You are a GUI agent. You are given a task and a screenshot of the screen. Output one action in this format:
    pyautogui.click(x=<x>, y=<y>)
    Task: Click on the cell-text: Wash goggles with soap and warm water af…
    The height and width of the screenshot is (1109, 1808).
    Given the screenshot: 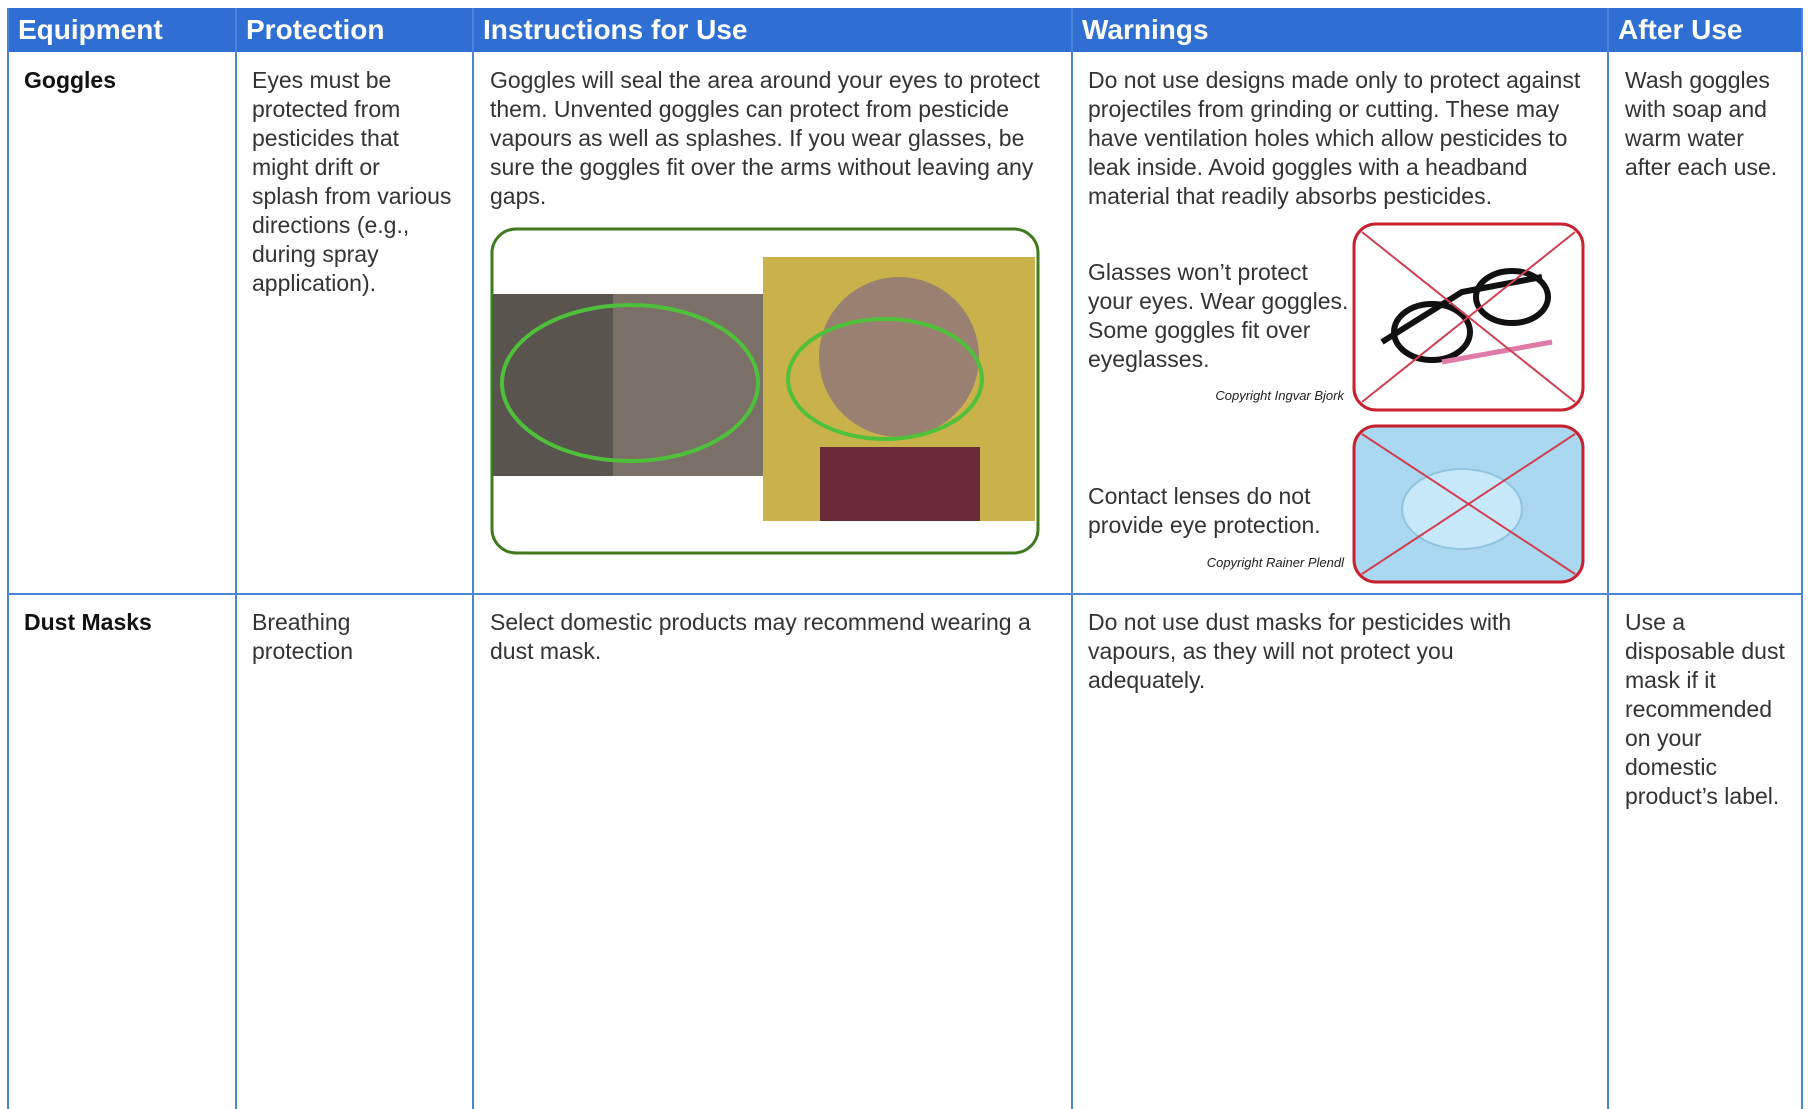 What is the action you would take?
    pyautogui.click(x=1701, y=123)
    